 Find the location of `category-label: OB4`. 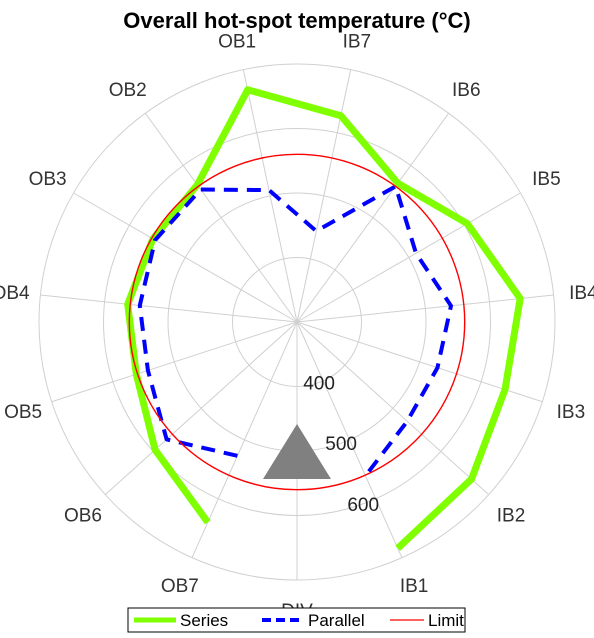

category-label: OB4 is located at coordinates (15, 293).